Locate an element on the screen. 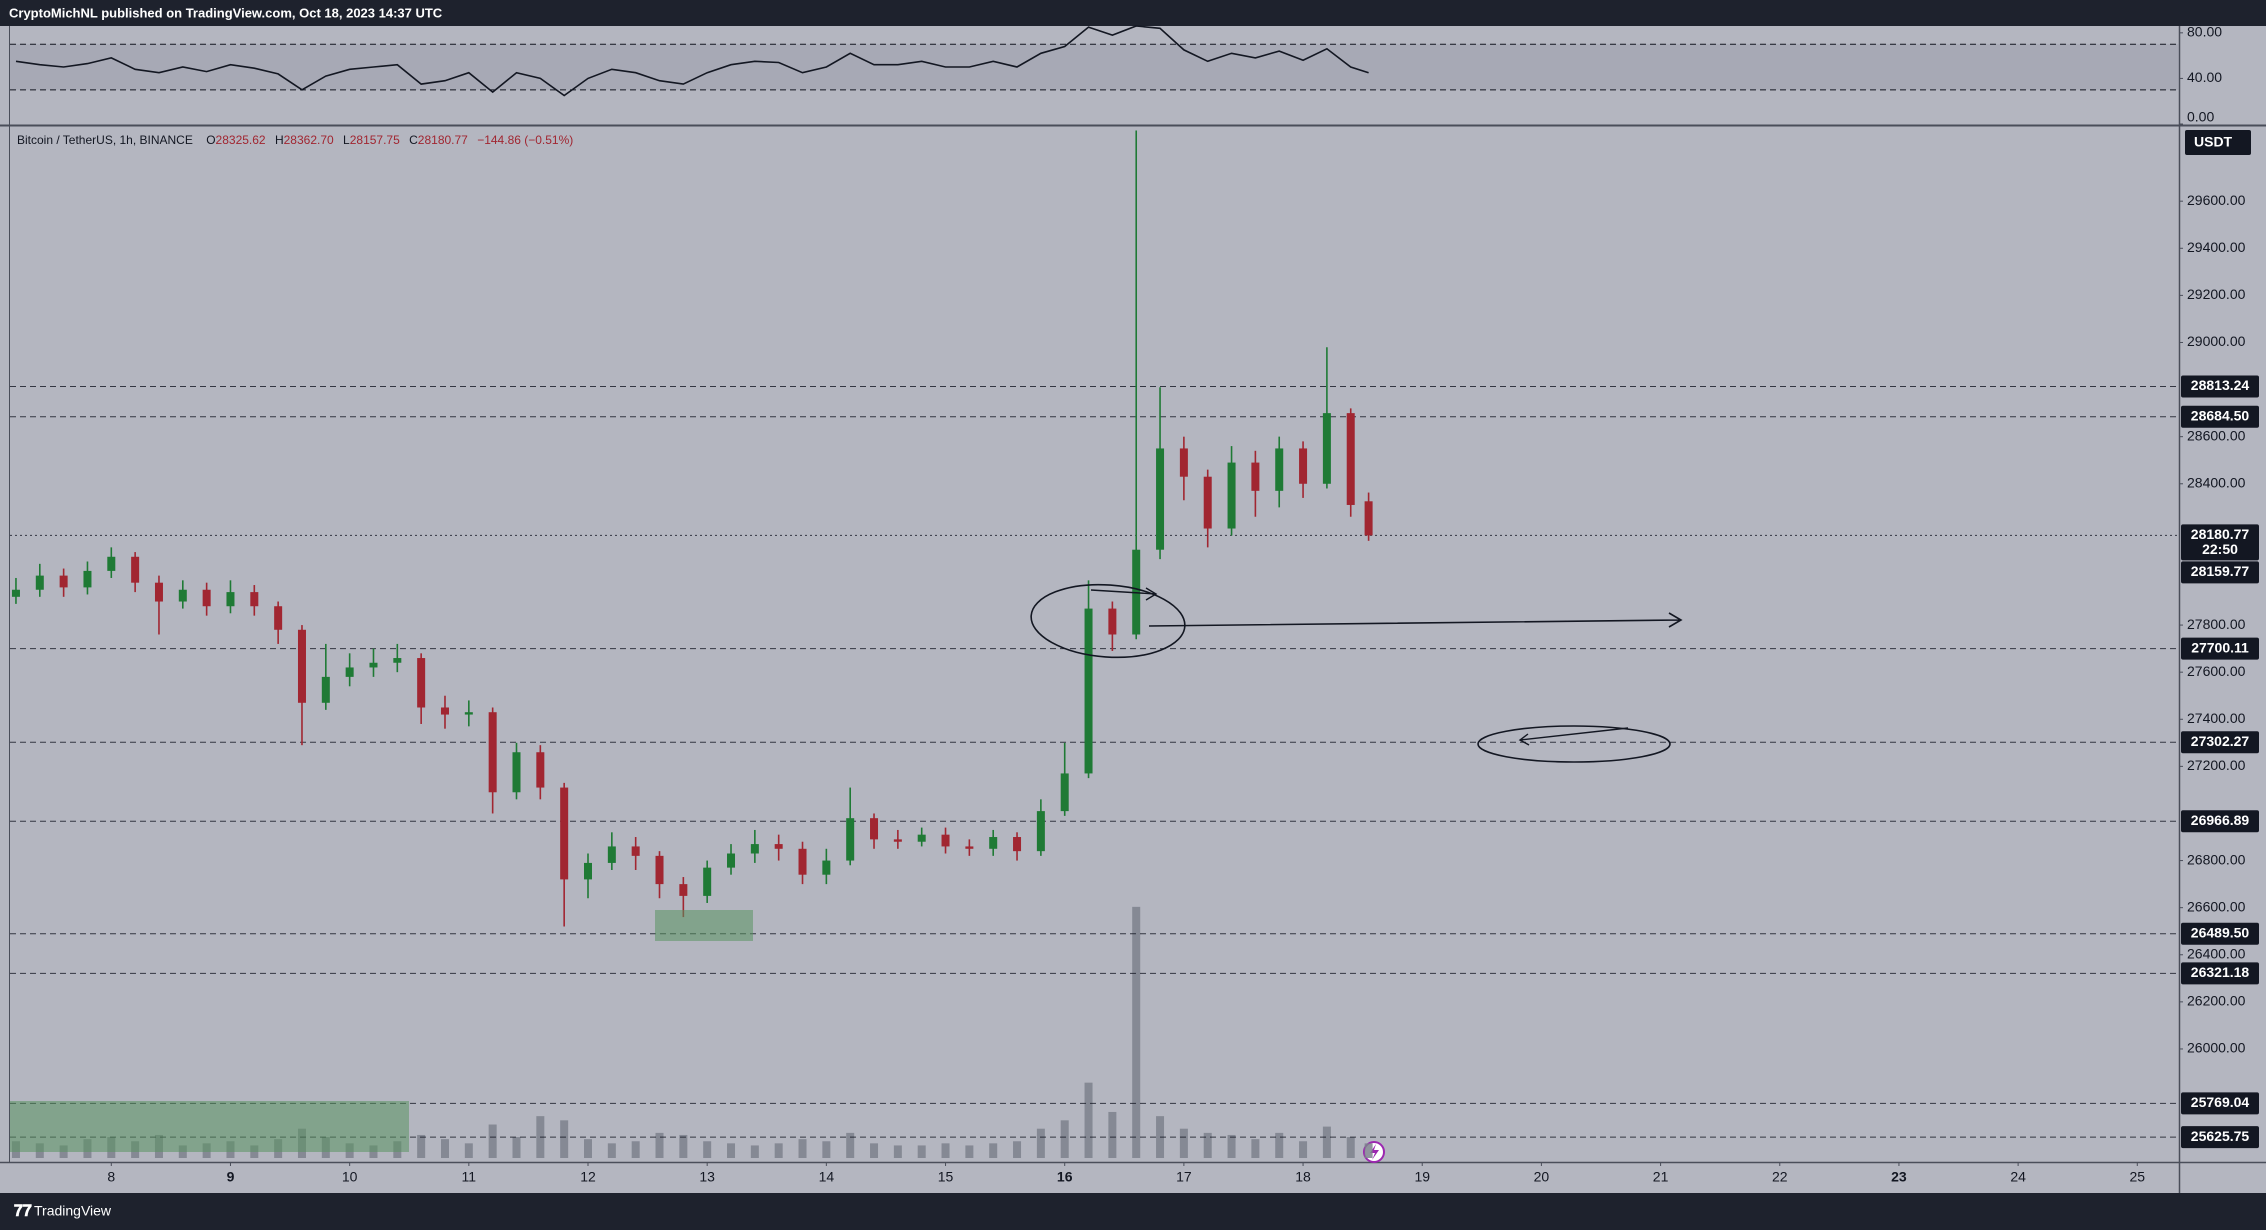 The width and height of the screenshot is (2266, 1230). level-label: 25769.04 is located at coordinates (2220, 1102).